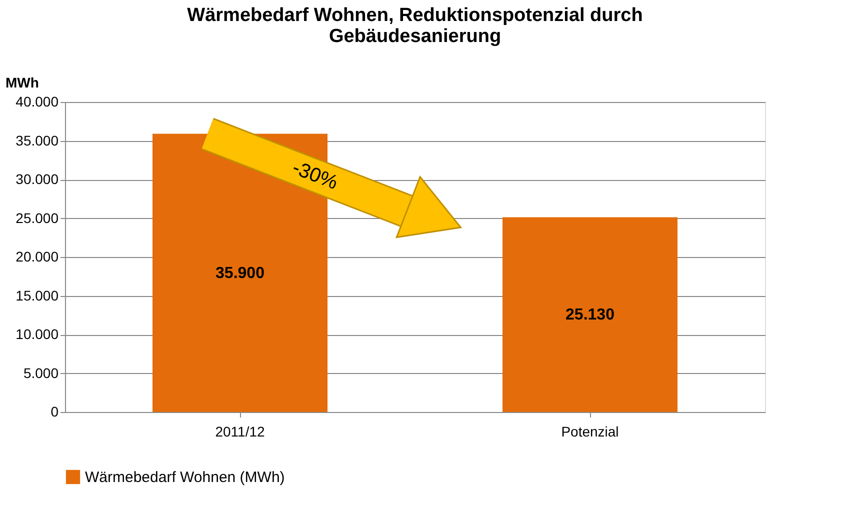 The image size is (863, 523). I want to click on data-label: 35.900, so click(240, 273).